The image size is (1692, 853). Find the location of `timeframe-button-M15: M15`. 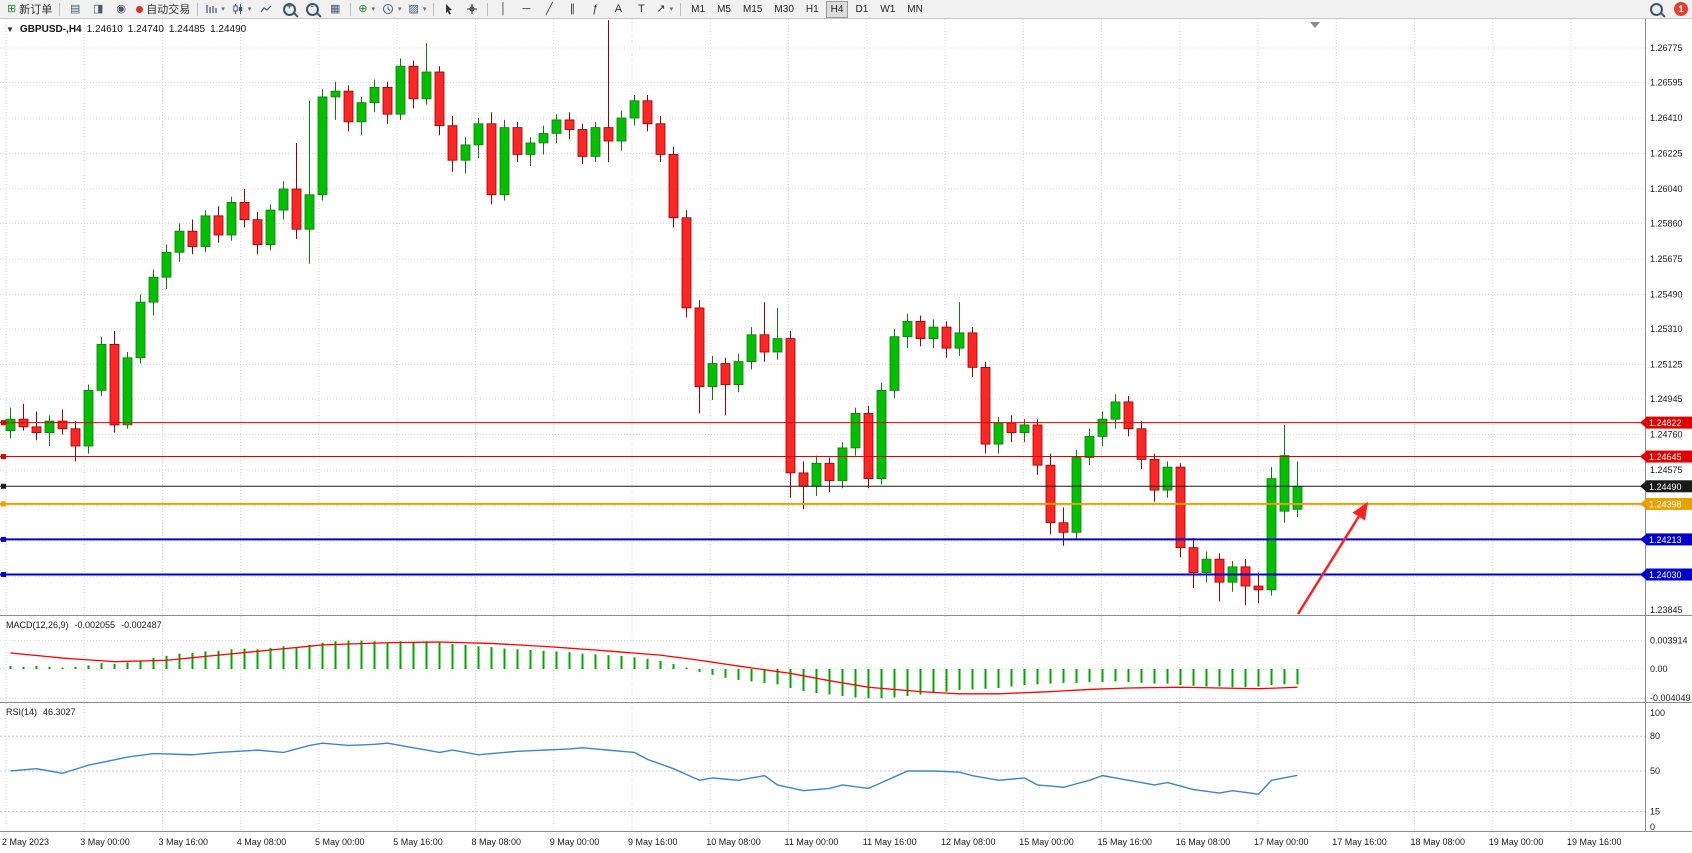

timeframe-button-M15: M15 is located at coordinates (752, 9).